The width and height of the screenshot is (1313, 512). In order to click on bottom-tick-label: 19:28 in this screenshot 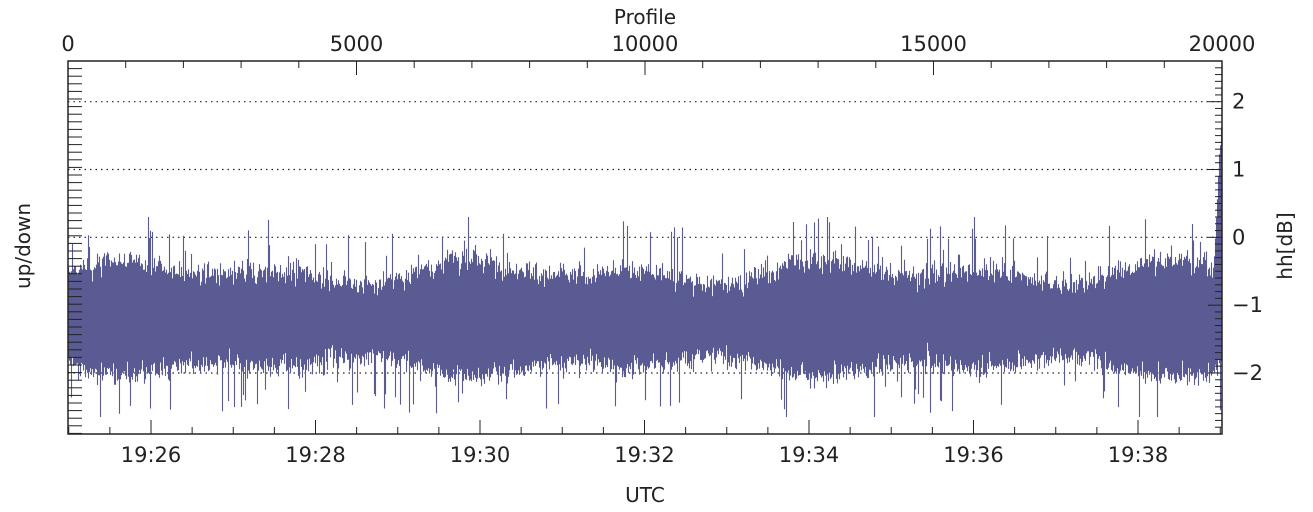, I will do `click(315, 455)`.